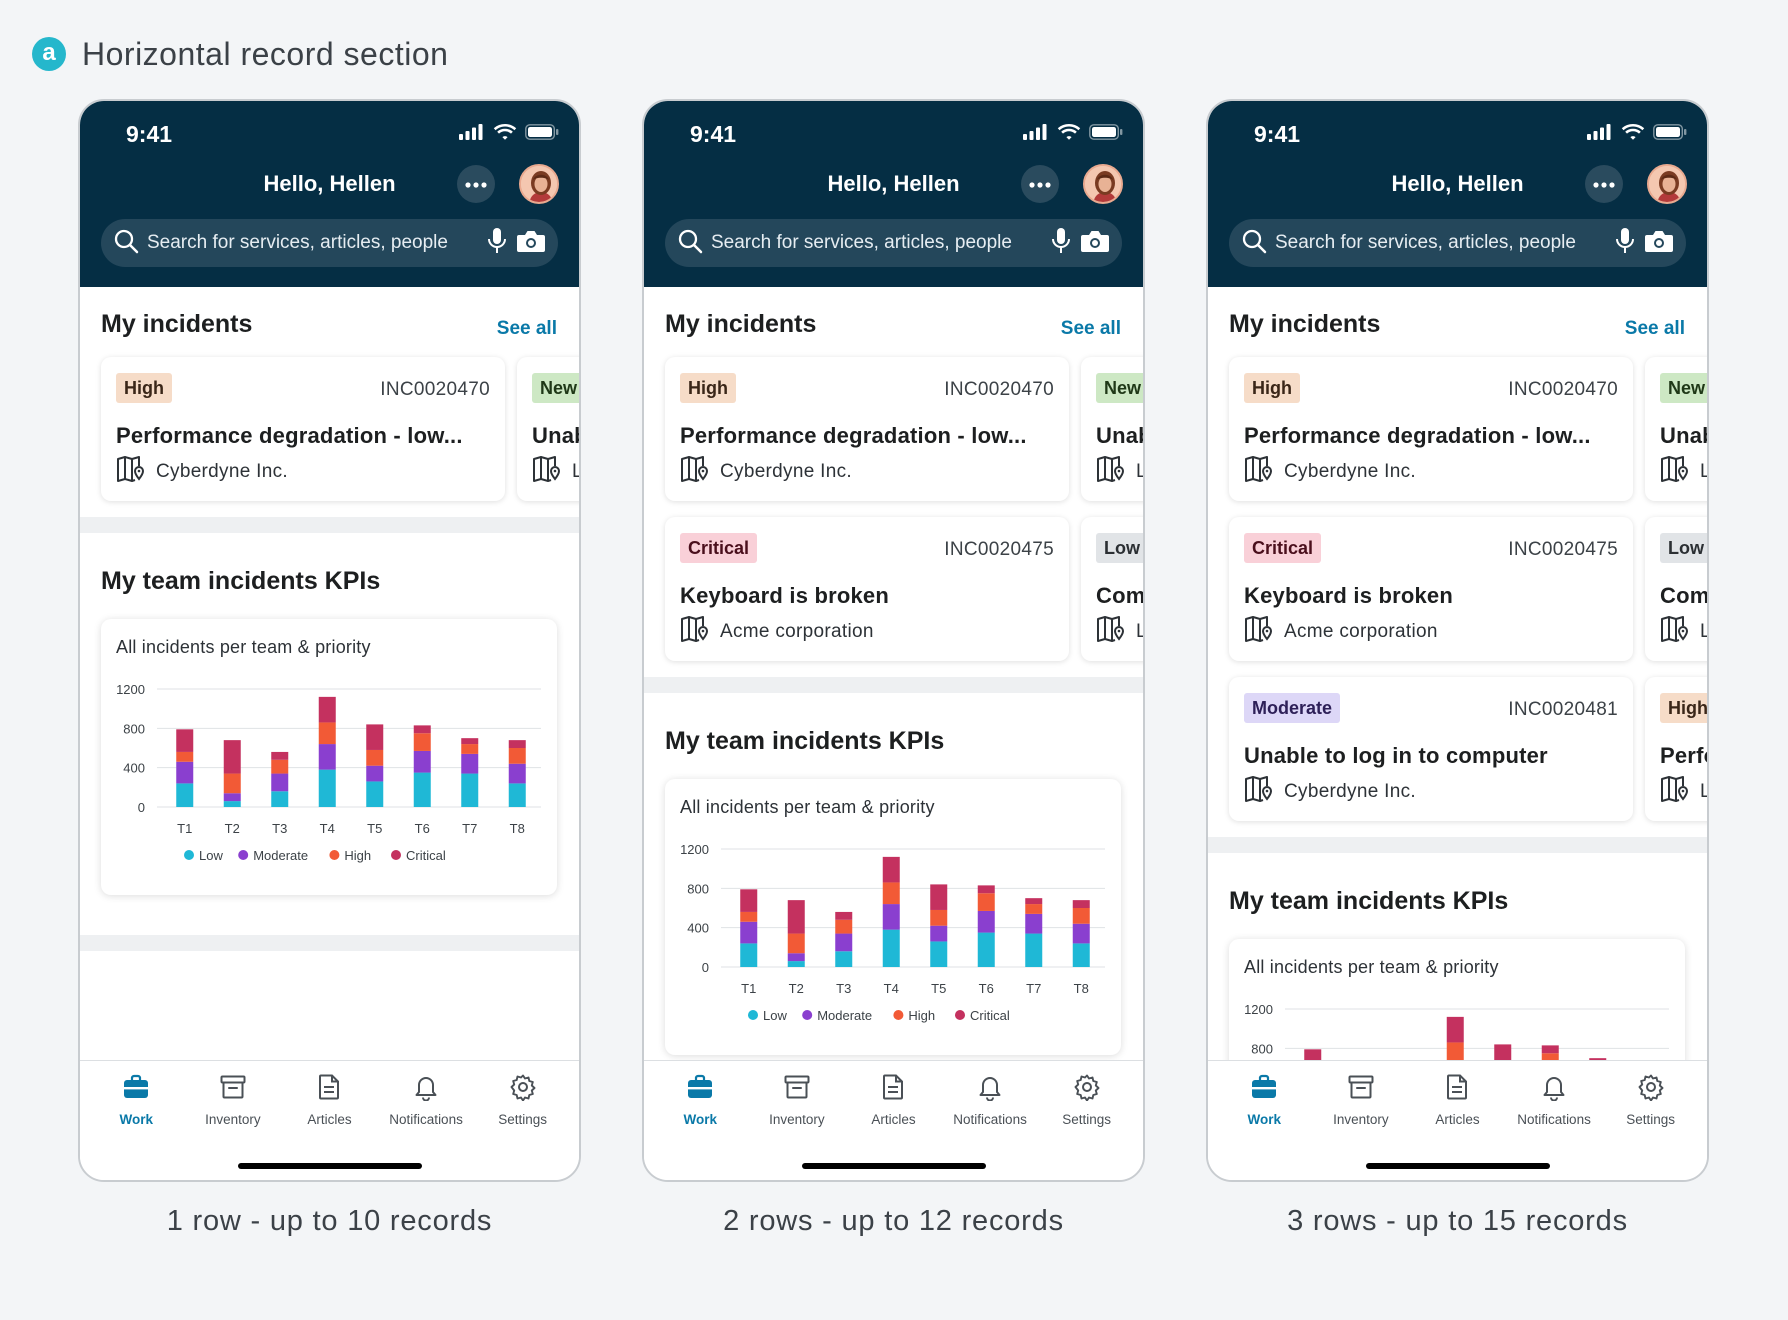 This screenshot has height=1320, width=1788. Describe the element at coordinates (189, 855) in the screenshot. I see `legend-swatch` at that location.